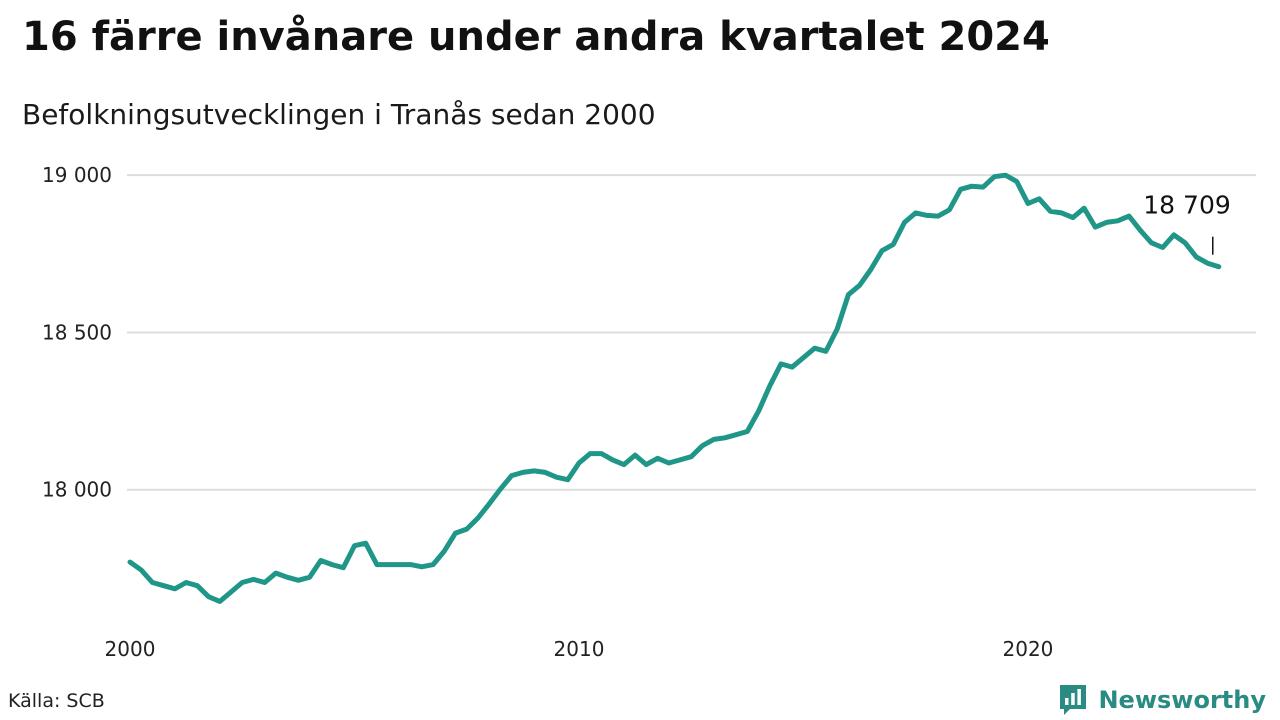  Describe the element at coordinates (1028, 649) in the screenshot. I see `x-tick-label: 2020` at that location.